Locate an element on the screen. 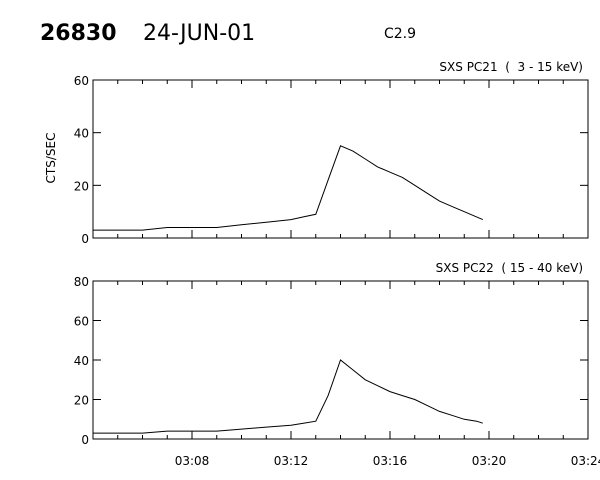 This screenshot has width=600, height=480. bottom-panel-title: SXS PC22 ( 15 - 40 keV) is located at coordinates (509, 268).